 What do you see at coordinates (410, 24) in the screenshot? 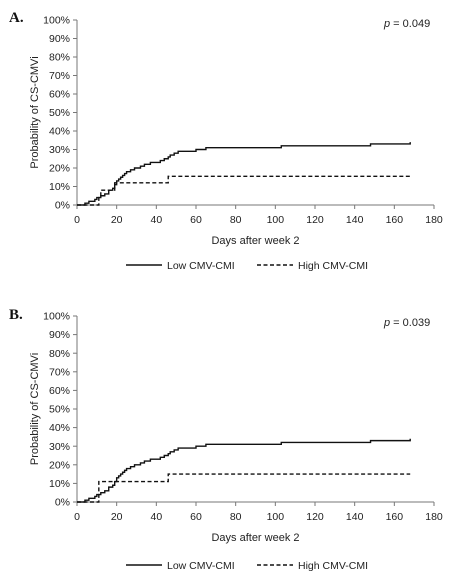
I see `p-value: = 0.049` at bounding box center [410, 24].